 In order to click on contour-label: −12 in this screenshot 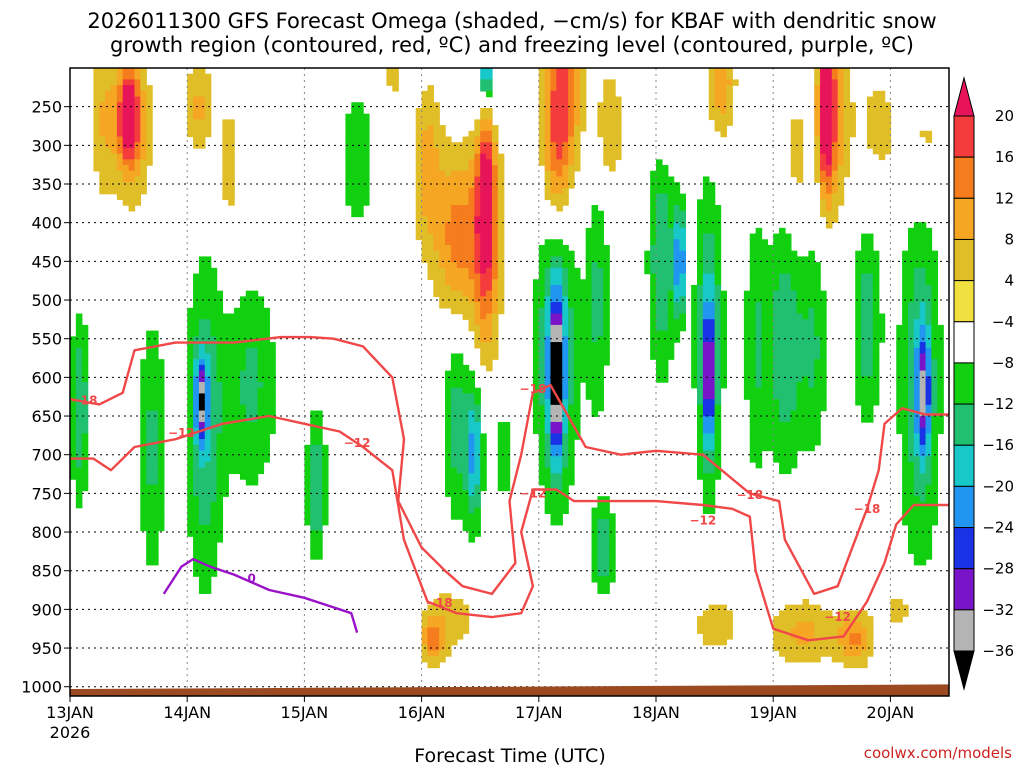, I will do `click(181, 433)`.